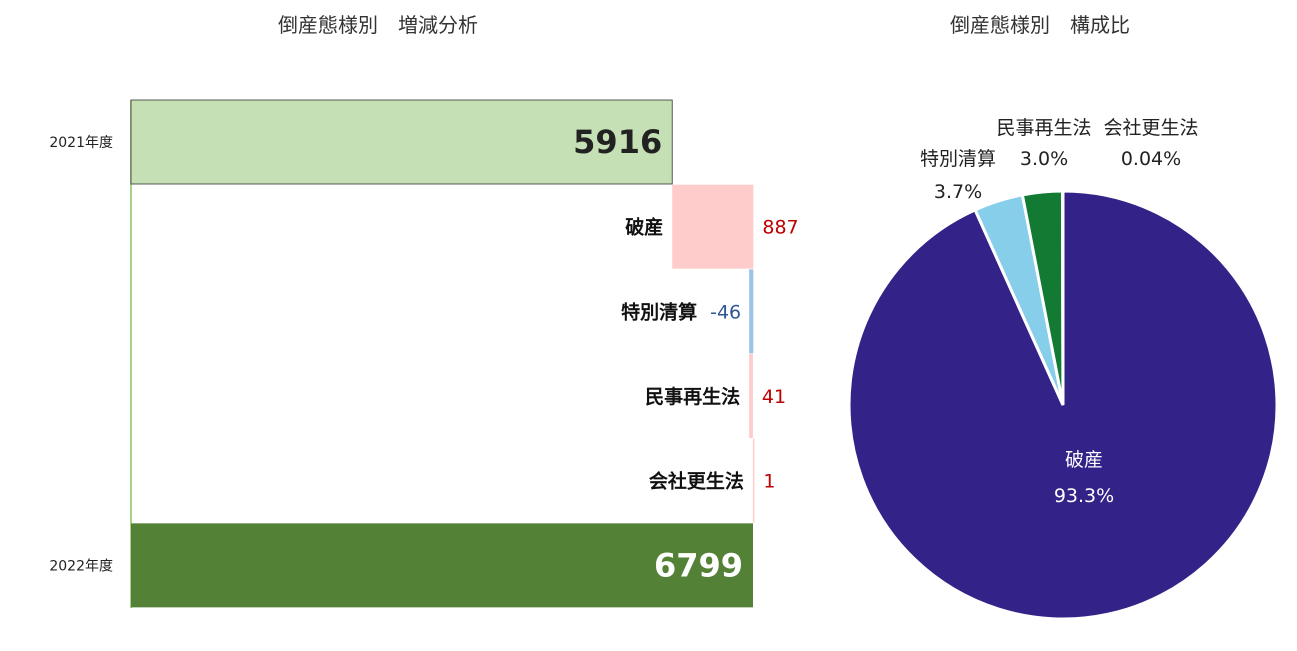  Describe the element at coordinates (769, 482) in the screenshot. I see `waterfall-value-label-4: 1` at that location.